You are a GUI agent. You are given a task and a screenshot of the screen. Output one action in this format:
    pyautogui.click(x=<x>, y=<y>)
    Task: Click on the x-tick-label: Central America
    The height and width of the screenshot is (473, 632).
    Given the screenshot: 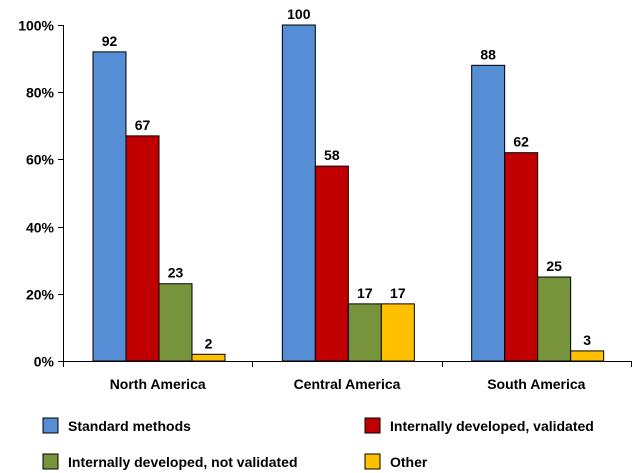 What is the action you would take?
    pyautogui.click(x=347, y=384)
    